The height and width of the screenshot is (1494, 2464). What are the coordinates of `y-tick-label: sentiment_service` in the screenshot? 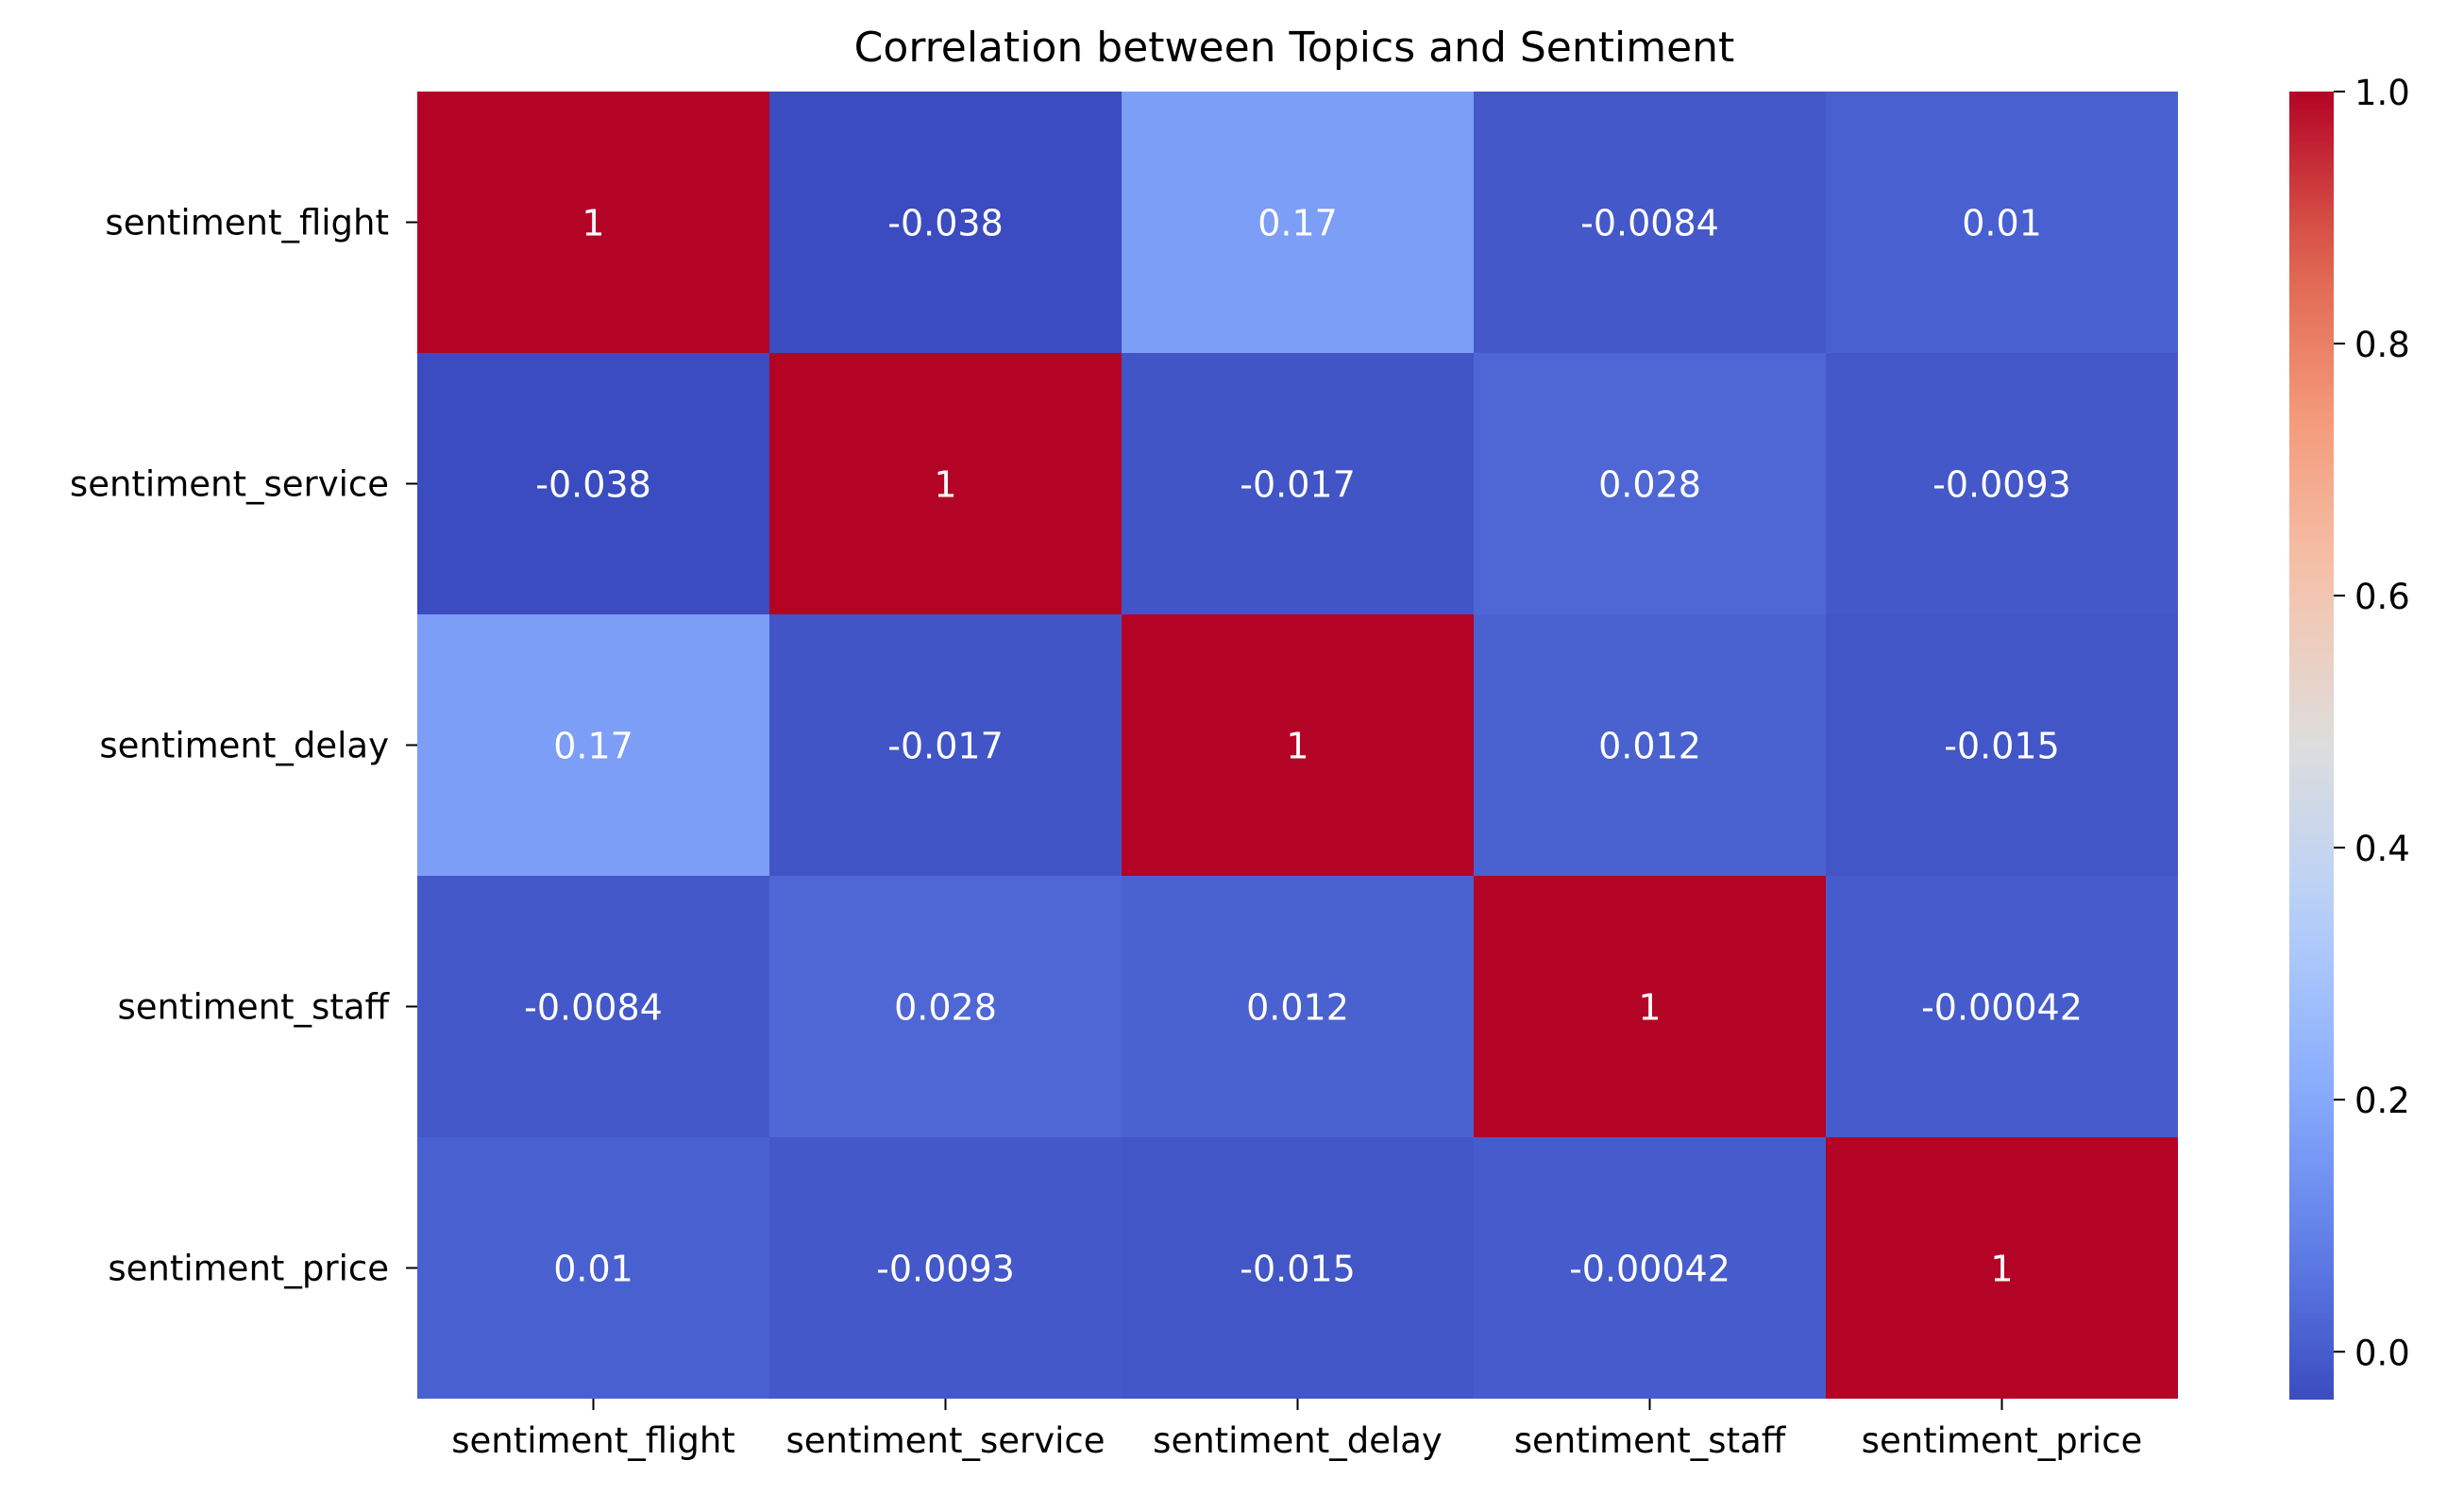 It's located at (229, 484).